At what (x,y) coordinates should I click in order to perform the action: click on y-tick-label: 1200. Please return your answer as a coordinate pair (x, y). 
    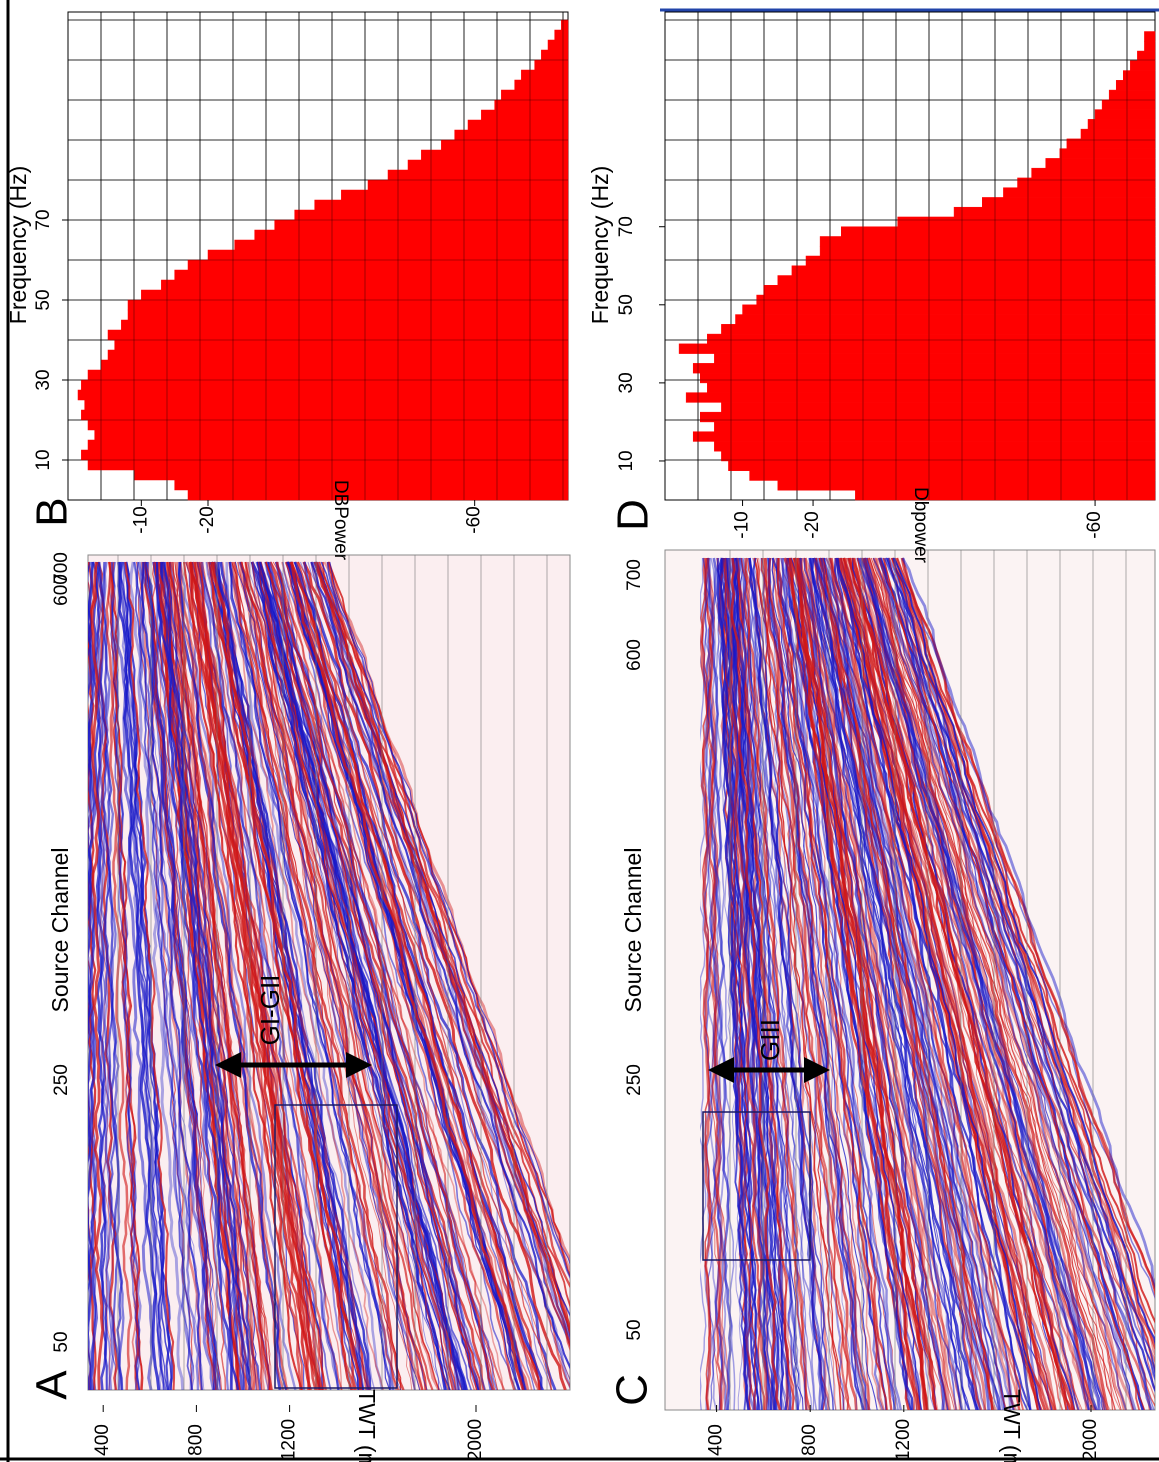
    Looking at the image, I should click on (903, 1440).